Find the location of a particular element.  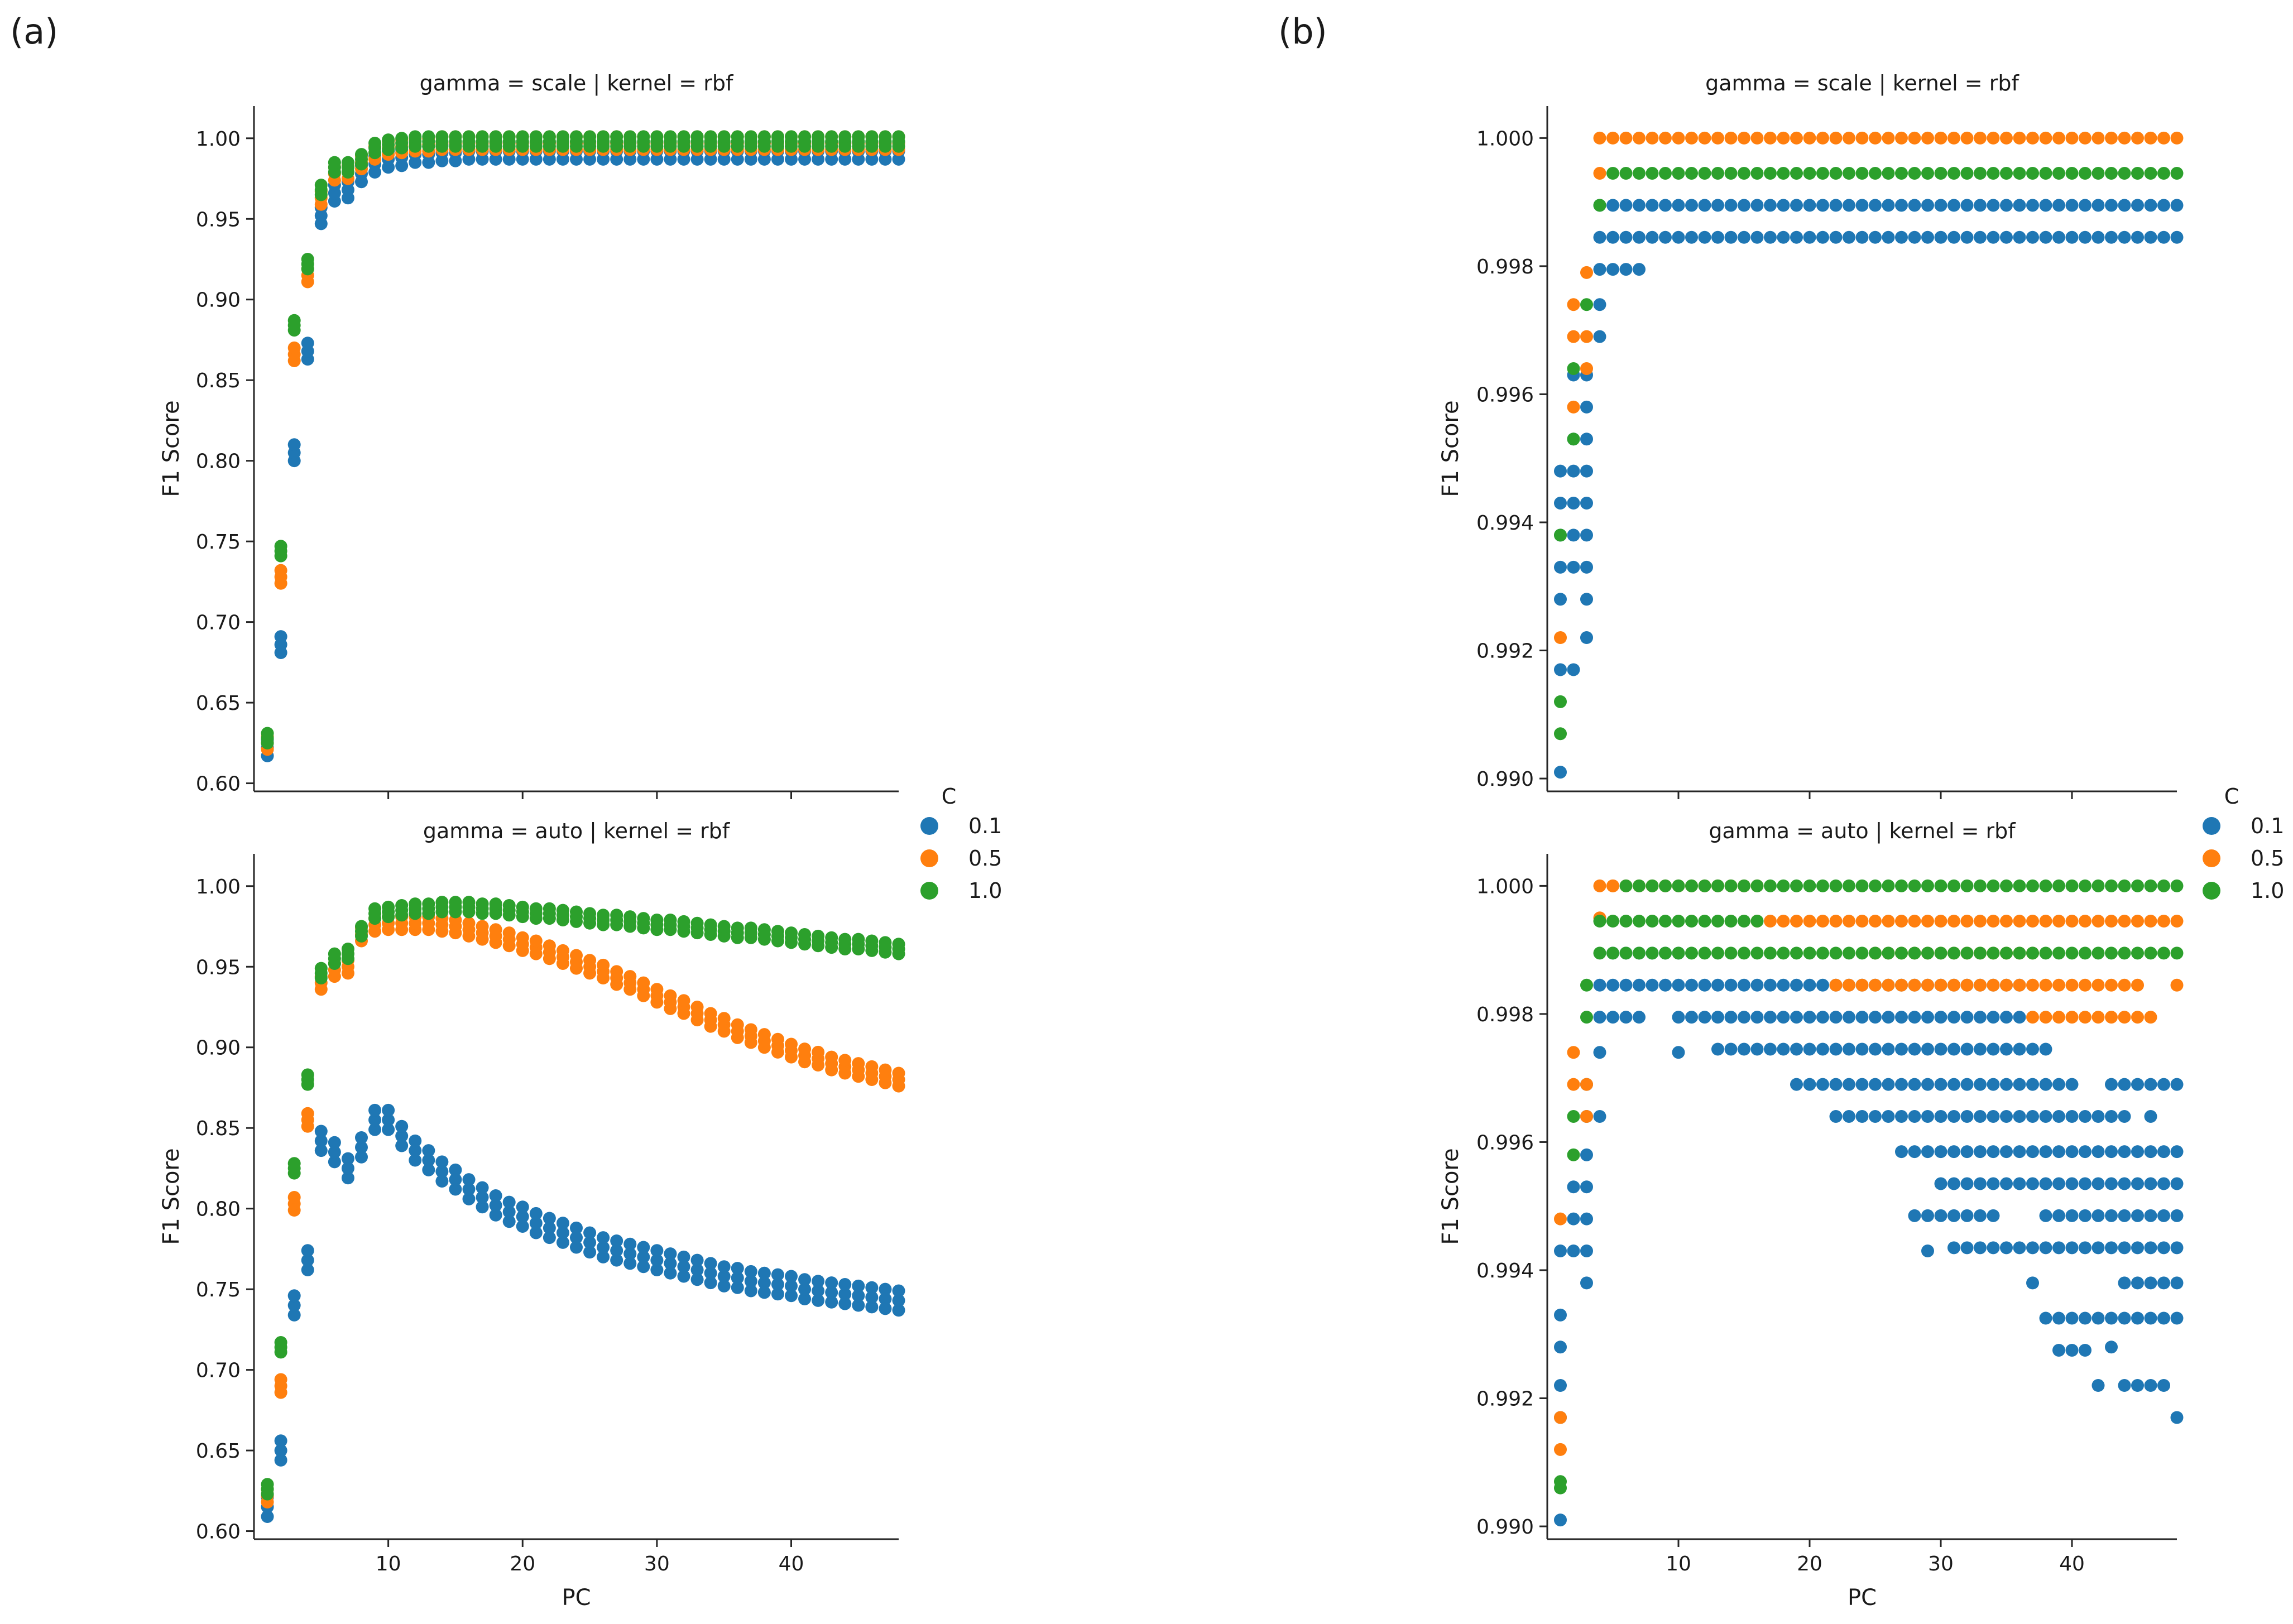

facet-title: gamma = auto | kernel = rbf is located at coordinates (1863, 831).